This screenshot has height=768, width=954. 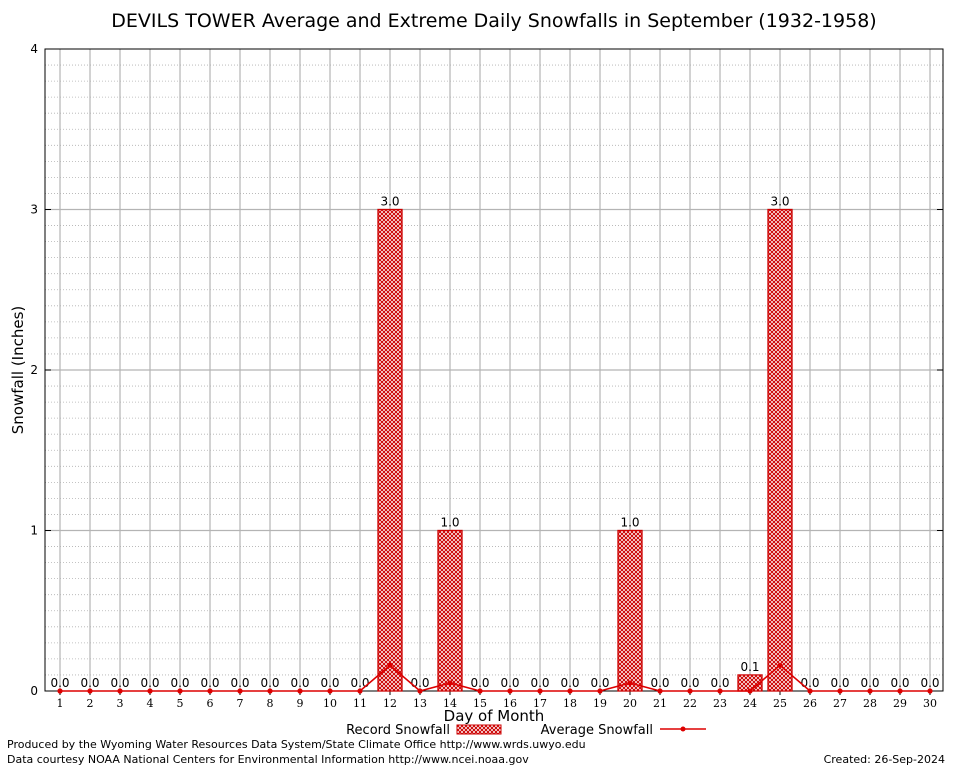 I want to click on x-tick-label: 22, so click(x=690, y=703).